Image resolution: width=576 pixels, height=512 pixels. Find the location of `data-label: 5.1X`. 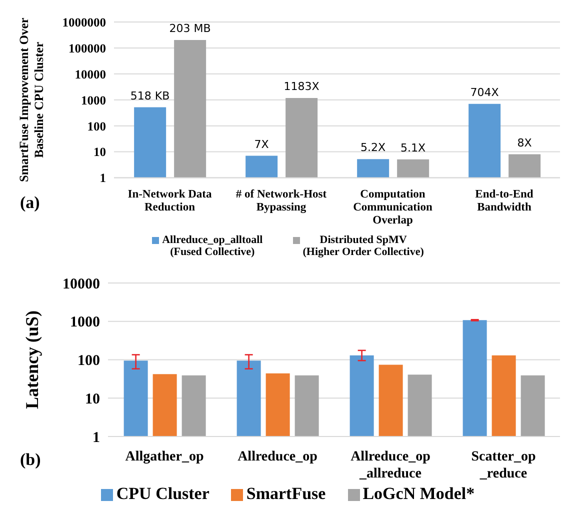

data-label: 5.1X is located at coordinates (413, 147).